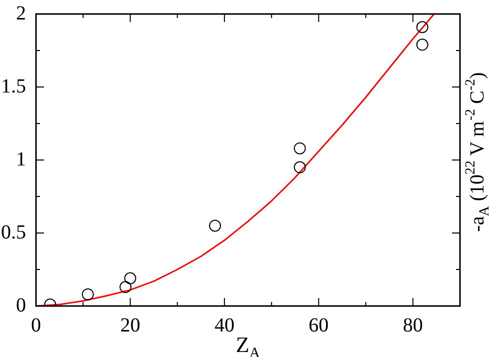 Image resolution: width=498 pixels, height=357 pixels. Describe the element at coordinates (21, 305) in the screenshot. I see `y-tick-label: 0` at that location.